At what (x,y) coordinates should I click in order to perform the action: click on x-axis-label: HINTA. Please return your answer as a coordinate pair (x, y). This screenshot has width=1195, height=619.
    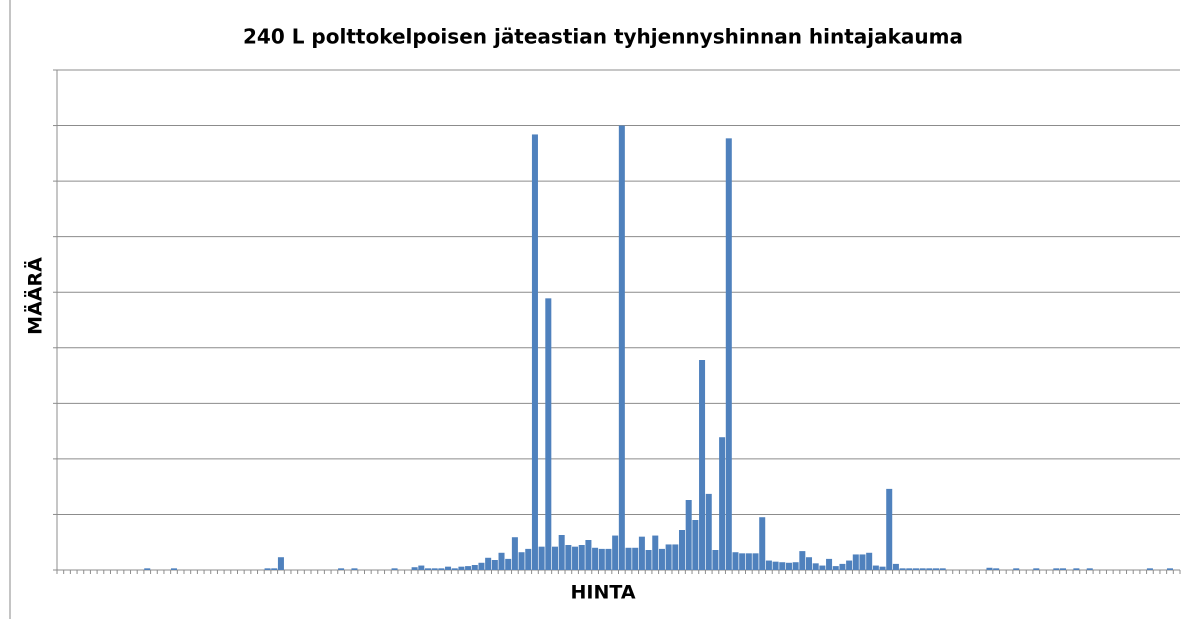
    Looking at the image, I should click on (602, 593).